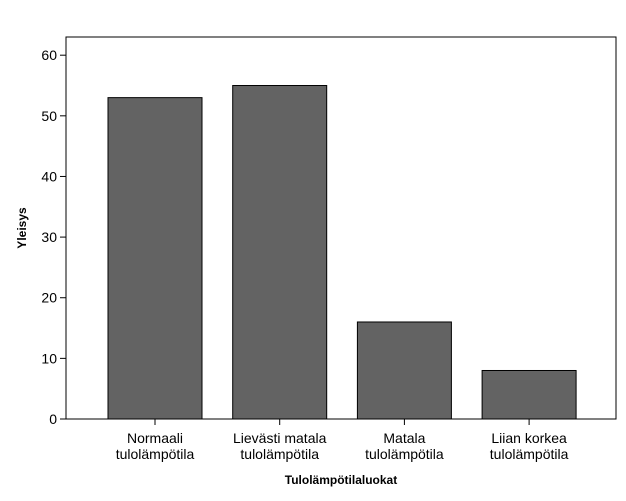  I want to click on y-tick-label: 10, so click(49, 358).